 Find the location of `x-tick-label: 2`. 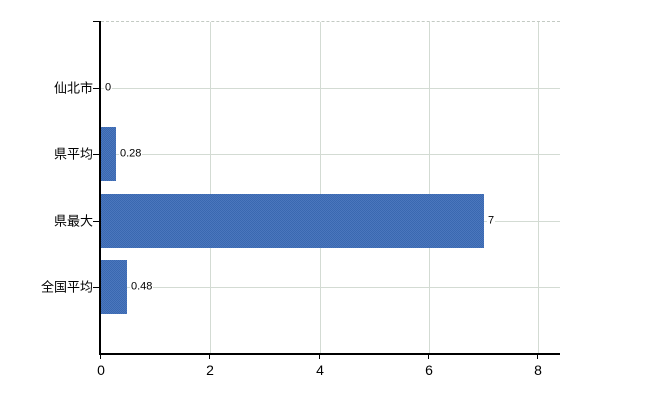

x-tick-label: 2 is located at coordinates (210, 370).